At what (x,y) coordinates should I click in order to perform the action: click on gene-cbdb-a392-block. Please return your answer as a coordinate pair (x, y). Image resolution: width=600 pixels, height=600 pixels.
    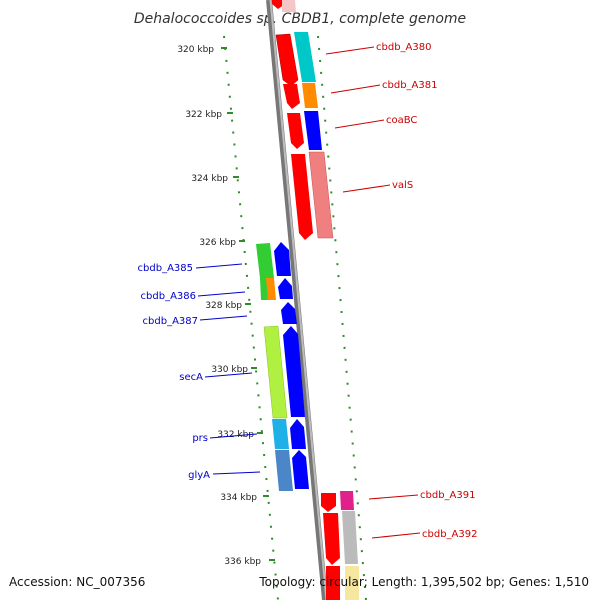
    Looking at the image, I should click on (340, 538).